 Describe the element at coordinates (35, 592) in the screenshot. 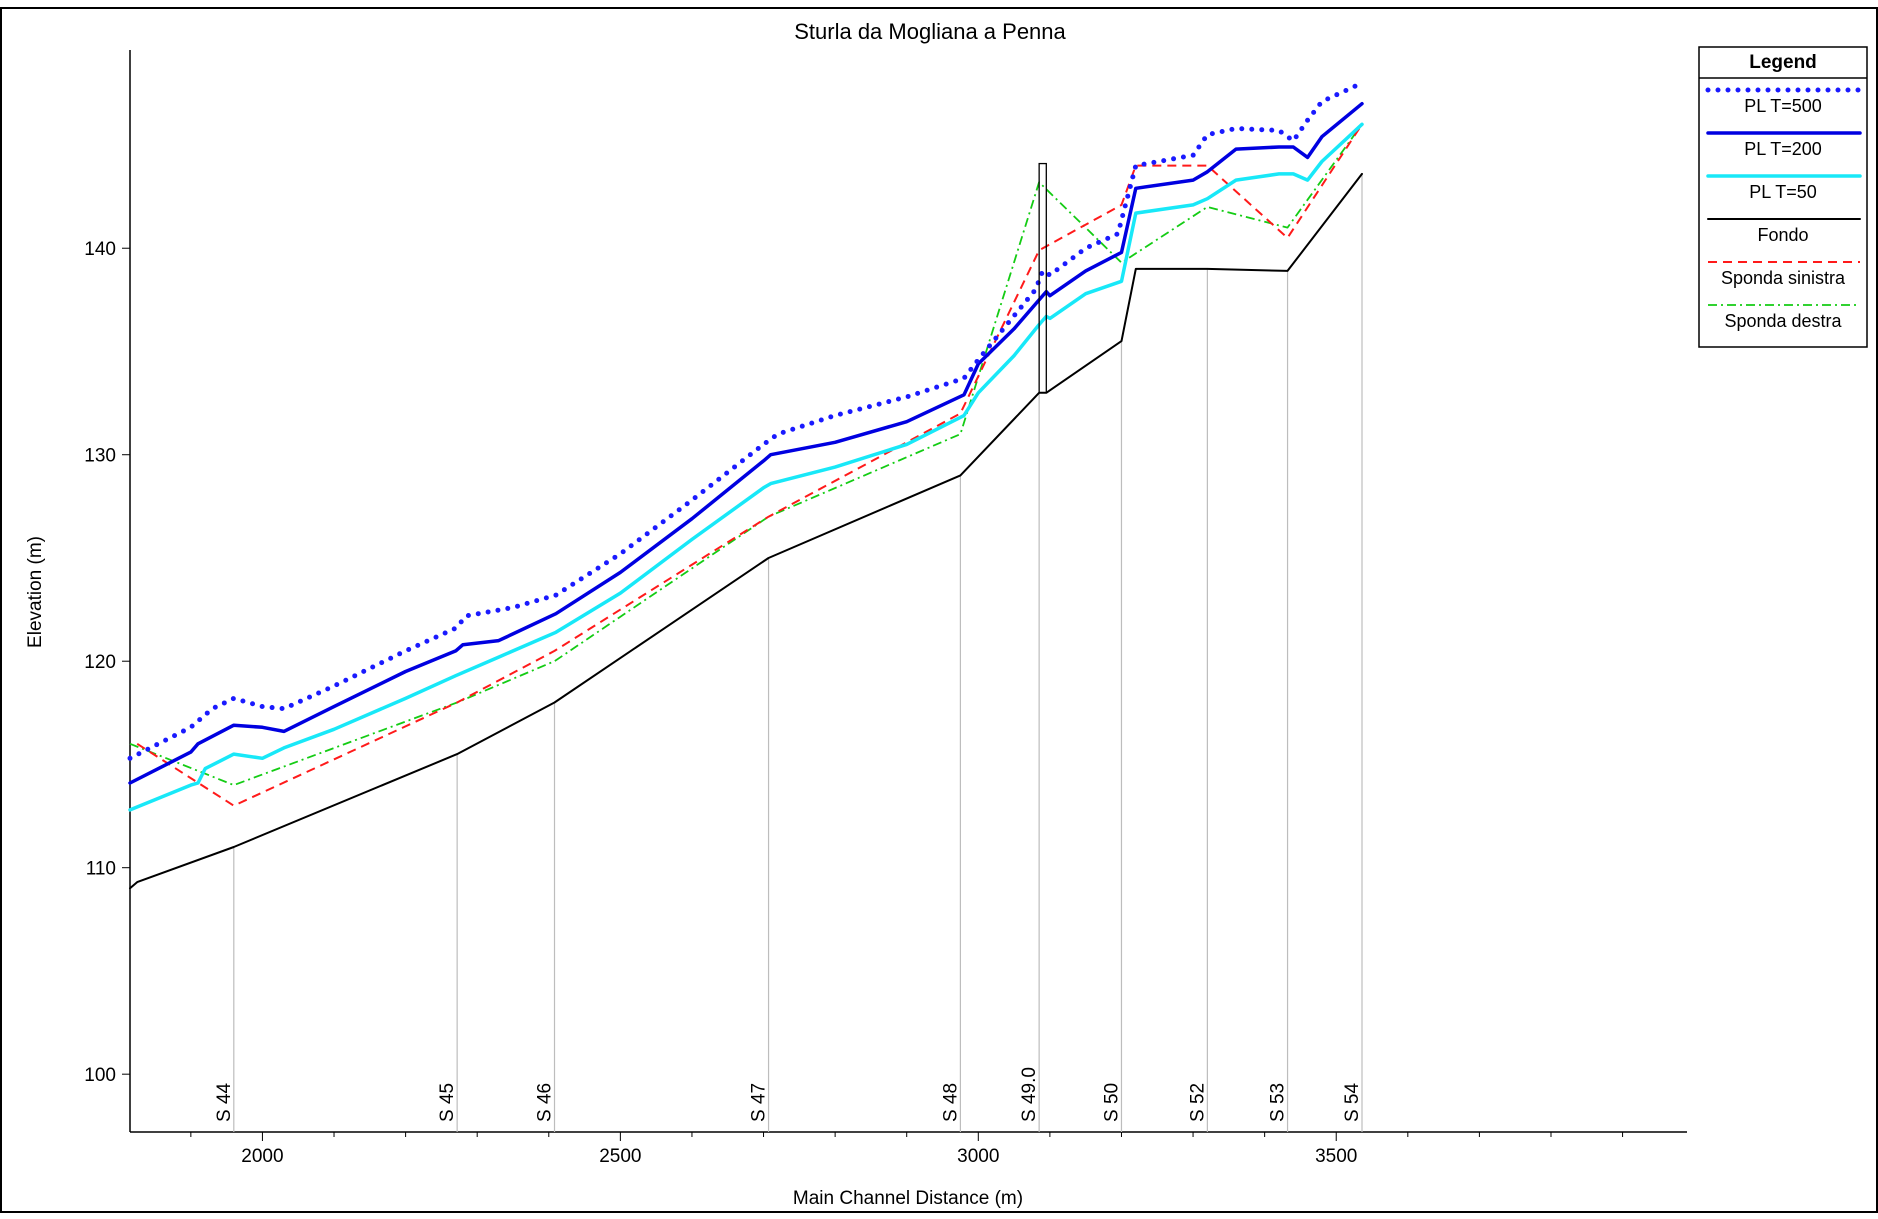

I see `y-axis-label: Elevation (m)` at that location.